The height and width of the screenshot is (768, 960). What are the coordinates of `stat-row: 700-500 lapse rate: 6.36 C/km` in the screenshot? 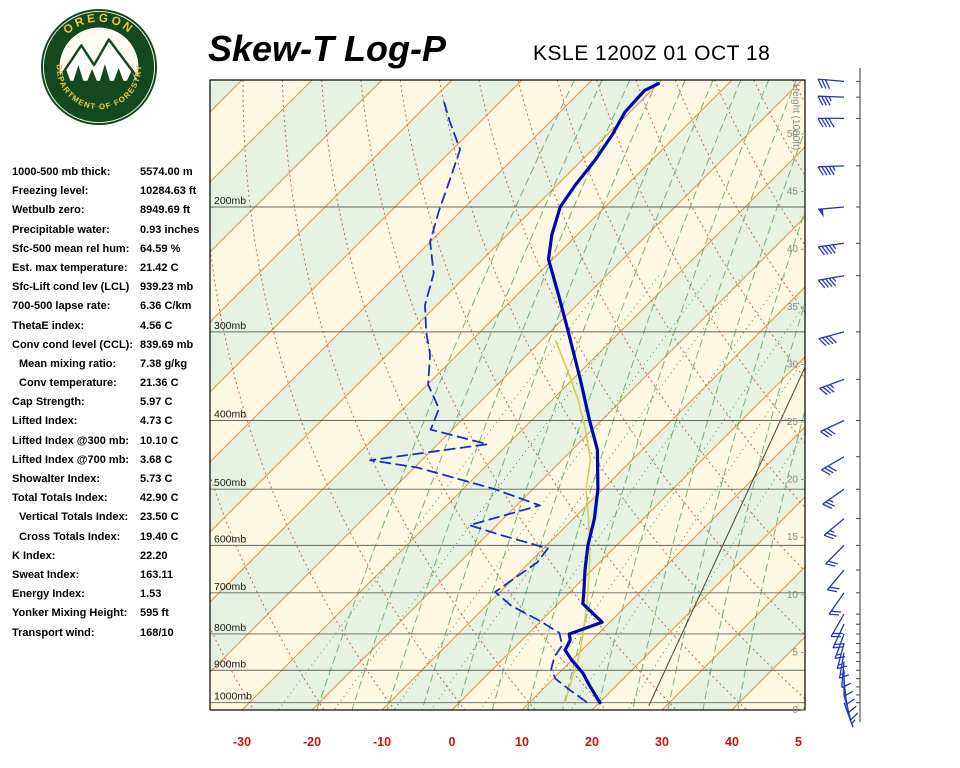 It's located at (112, 309).